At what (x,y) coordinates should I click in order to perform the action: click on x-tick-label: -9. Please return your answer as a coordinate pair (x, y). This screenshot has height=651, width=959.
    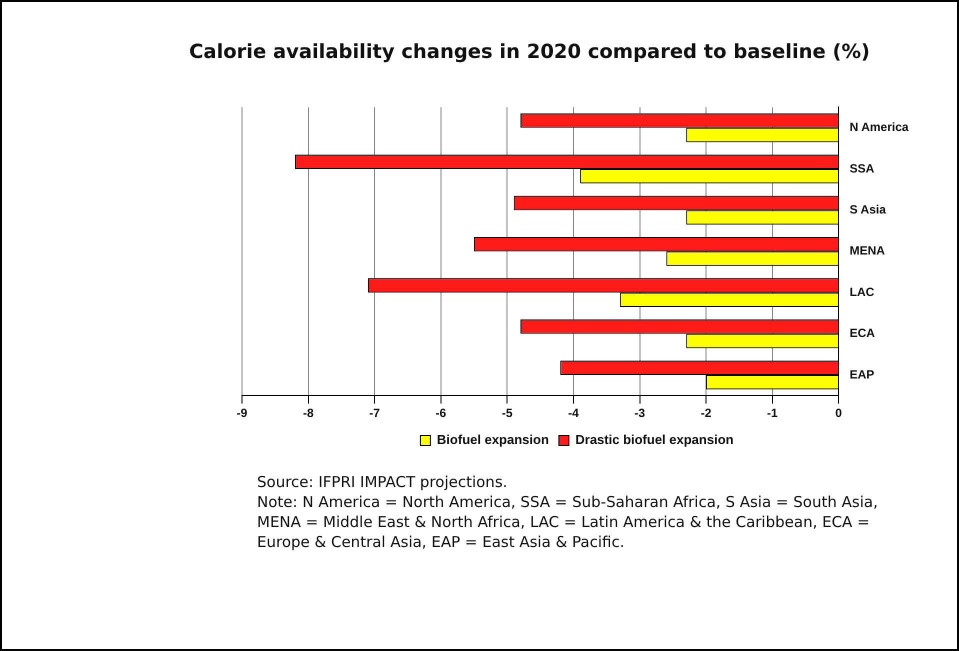
    Looking at the image, I should click on (242, 413).